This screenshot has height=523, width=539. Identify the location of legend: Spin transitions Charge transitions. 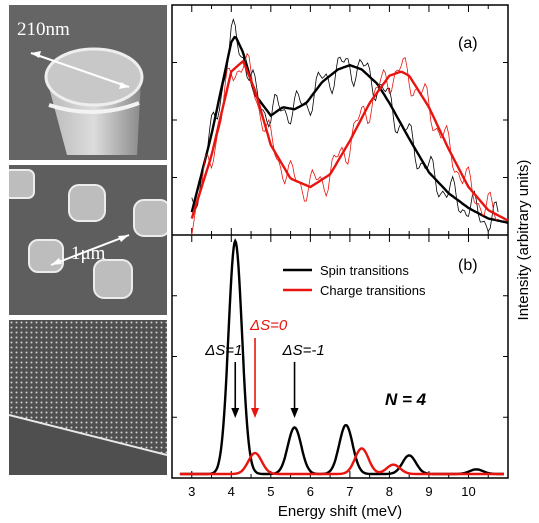
(354, 280).